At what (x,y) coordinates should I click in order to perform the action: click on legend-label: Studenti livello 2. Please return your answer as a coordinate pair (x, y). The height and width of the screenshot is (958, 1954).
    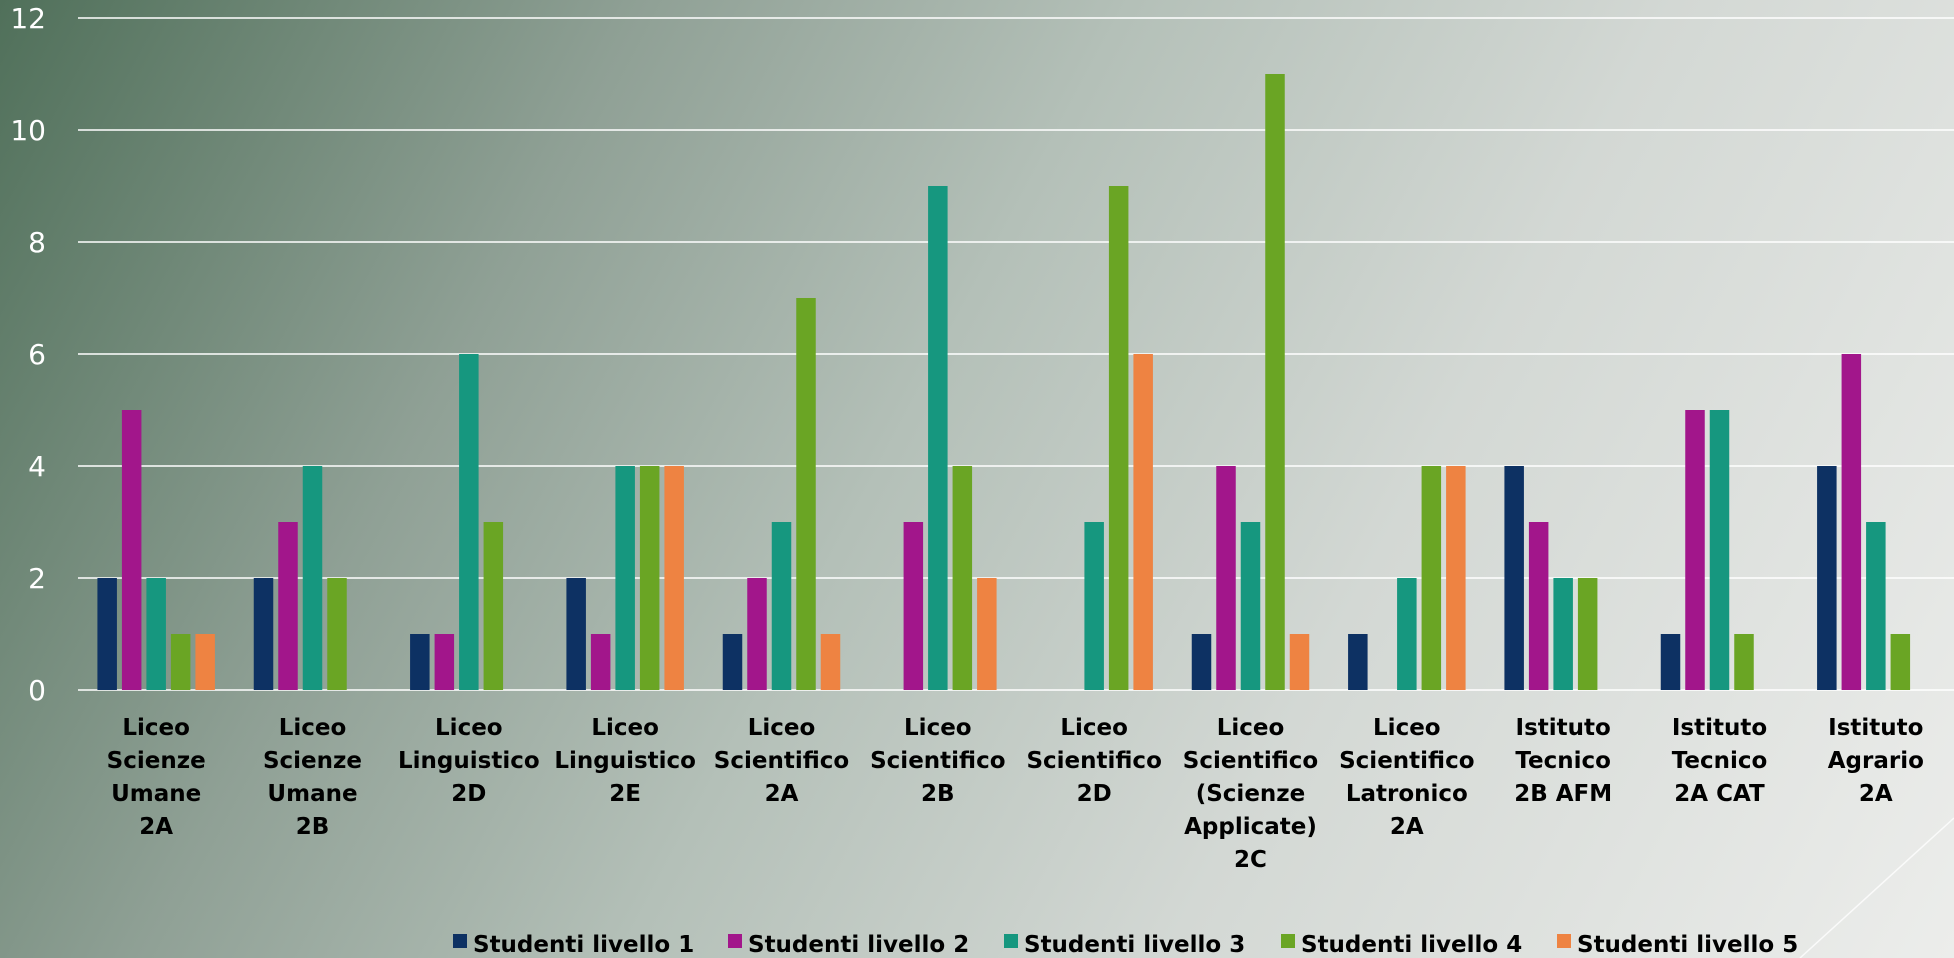
    Looking at the image, I should click on (858, 945).